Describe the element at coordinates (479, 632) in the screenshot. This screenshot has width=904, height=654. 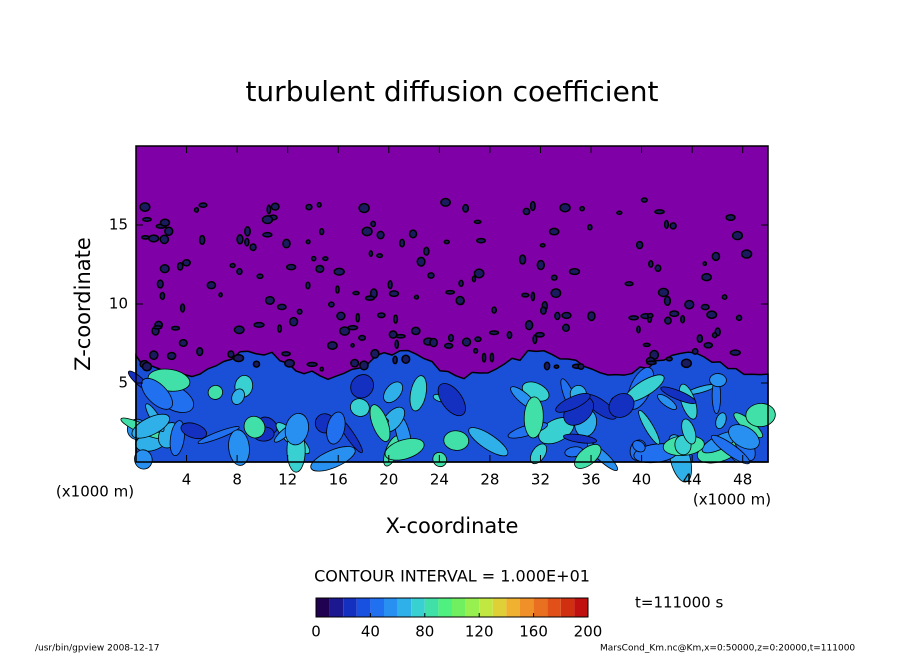
I see `colorbar-tick-label: 120` at that location.